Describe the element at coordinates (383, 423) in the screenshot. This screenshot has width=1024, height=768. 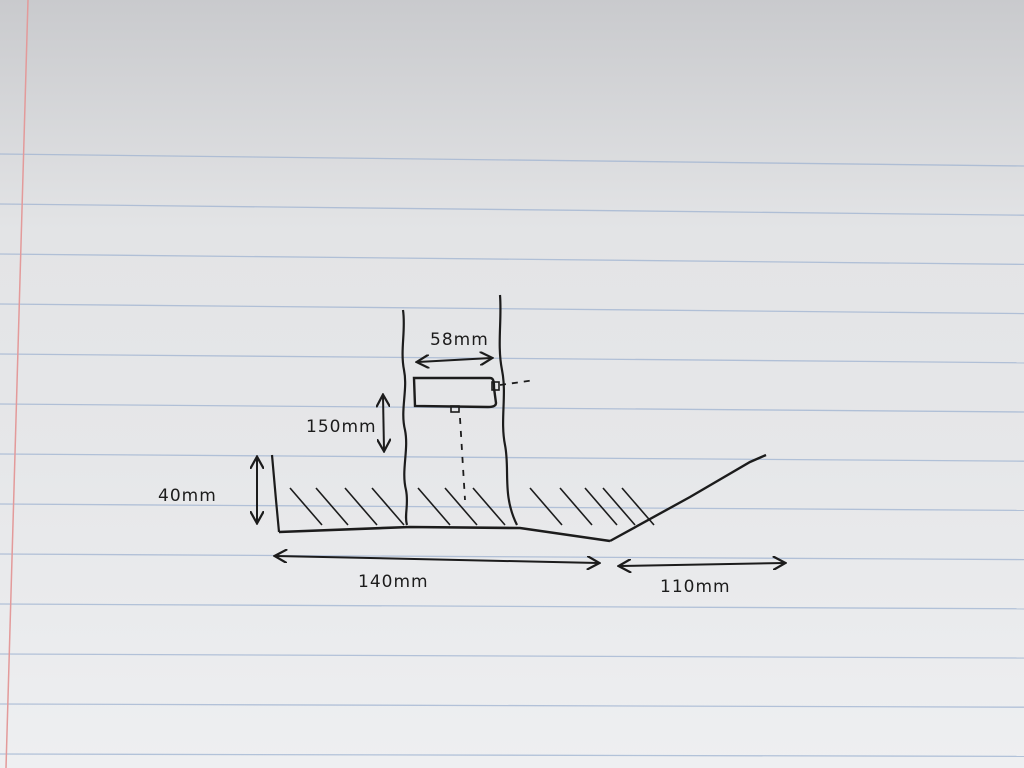
I see `dim-arrow-height-gap` at that location.